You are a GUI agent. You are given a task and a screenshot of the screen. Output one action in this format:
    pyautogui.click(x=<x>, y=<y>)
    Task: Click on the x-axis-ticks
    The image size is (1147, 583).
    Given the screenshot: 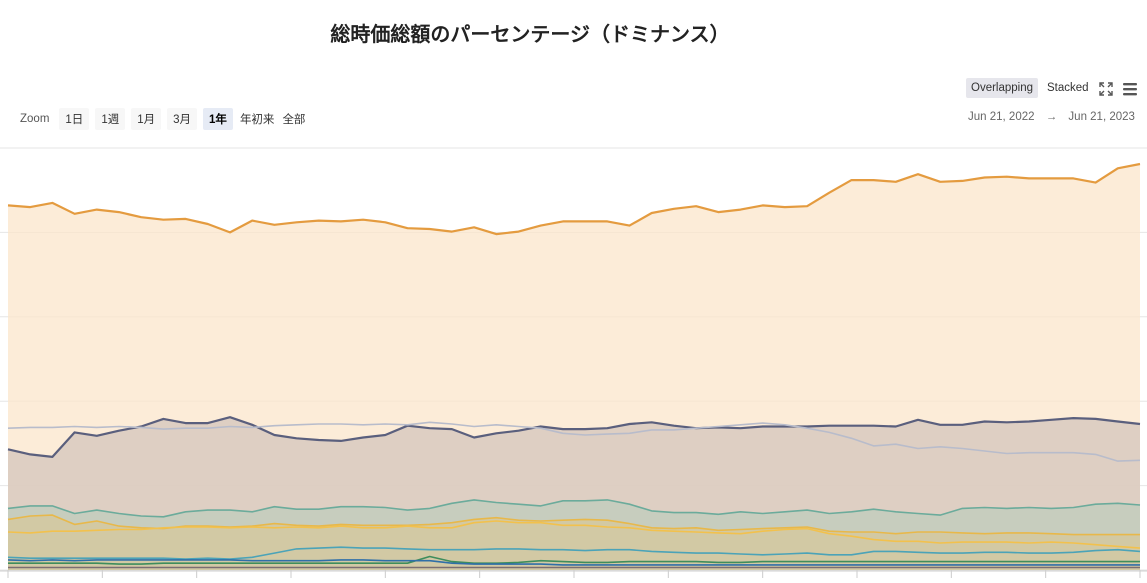 What is the action you would take?
    pyautogui.click(x=573, y=574)
    